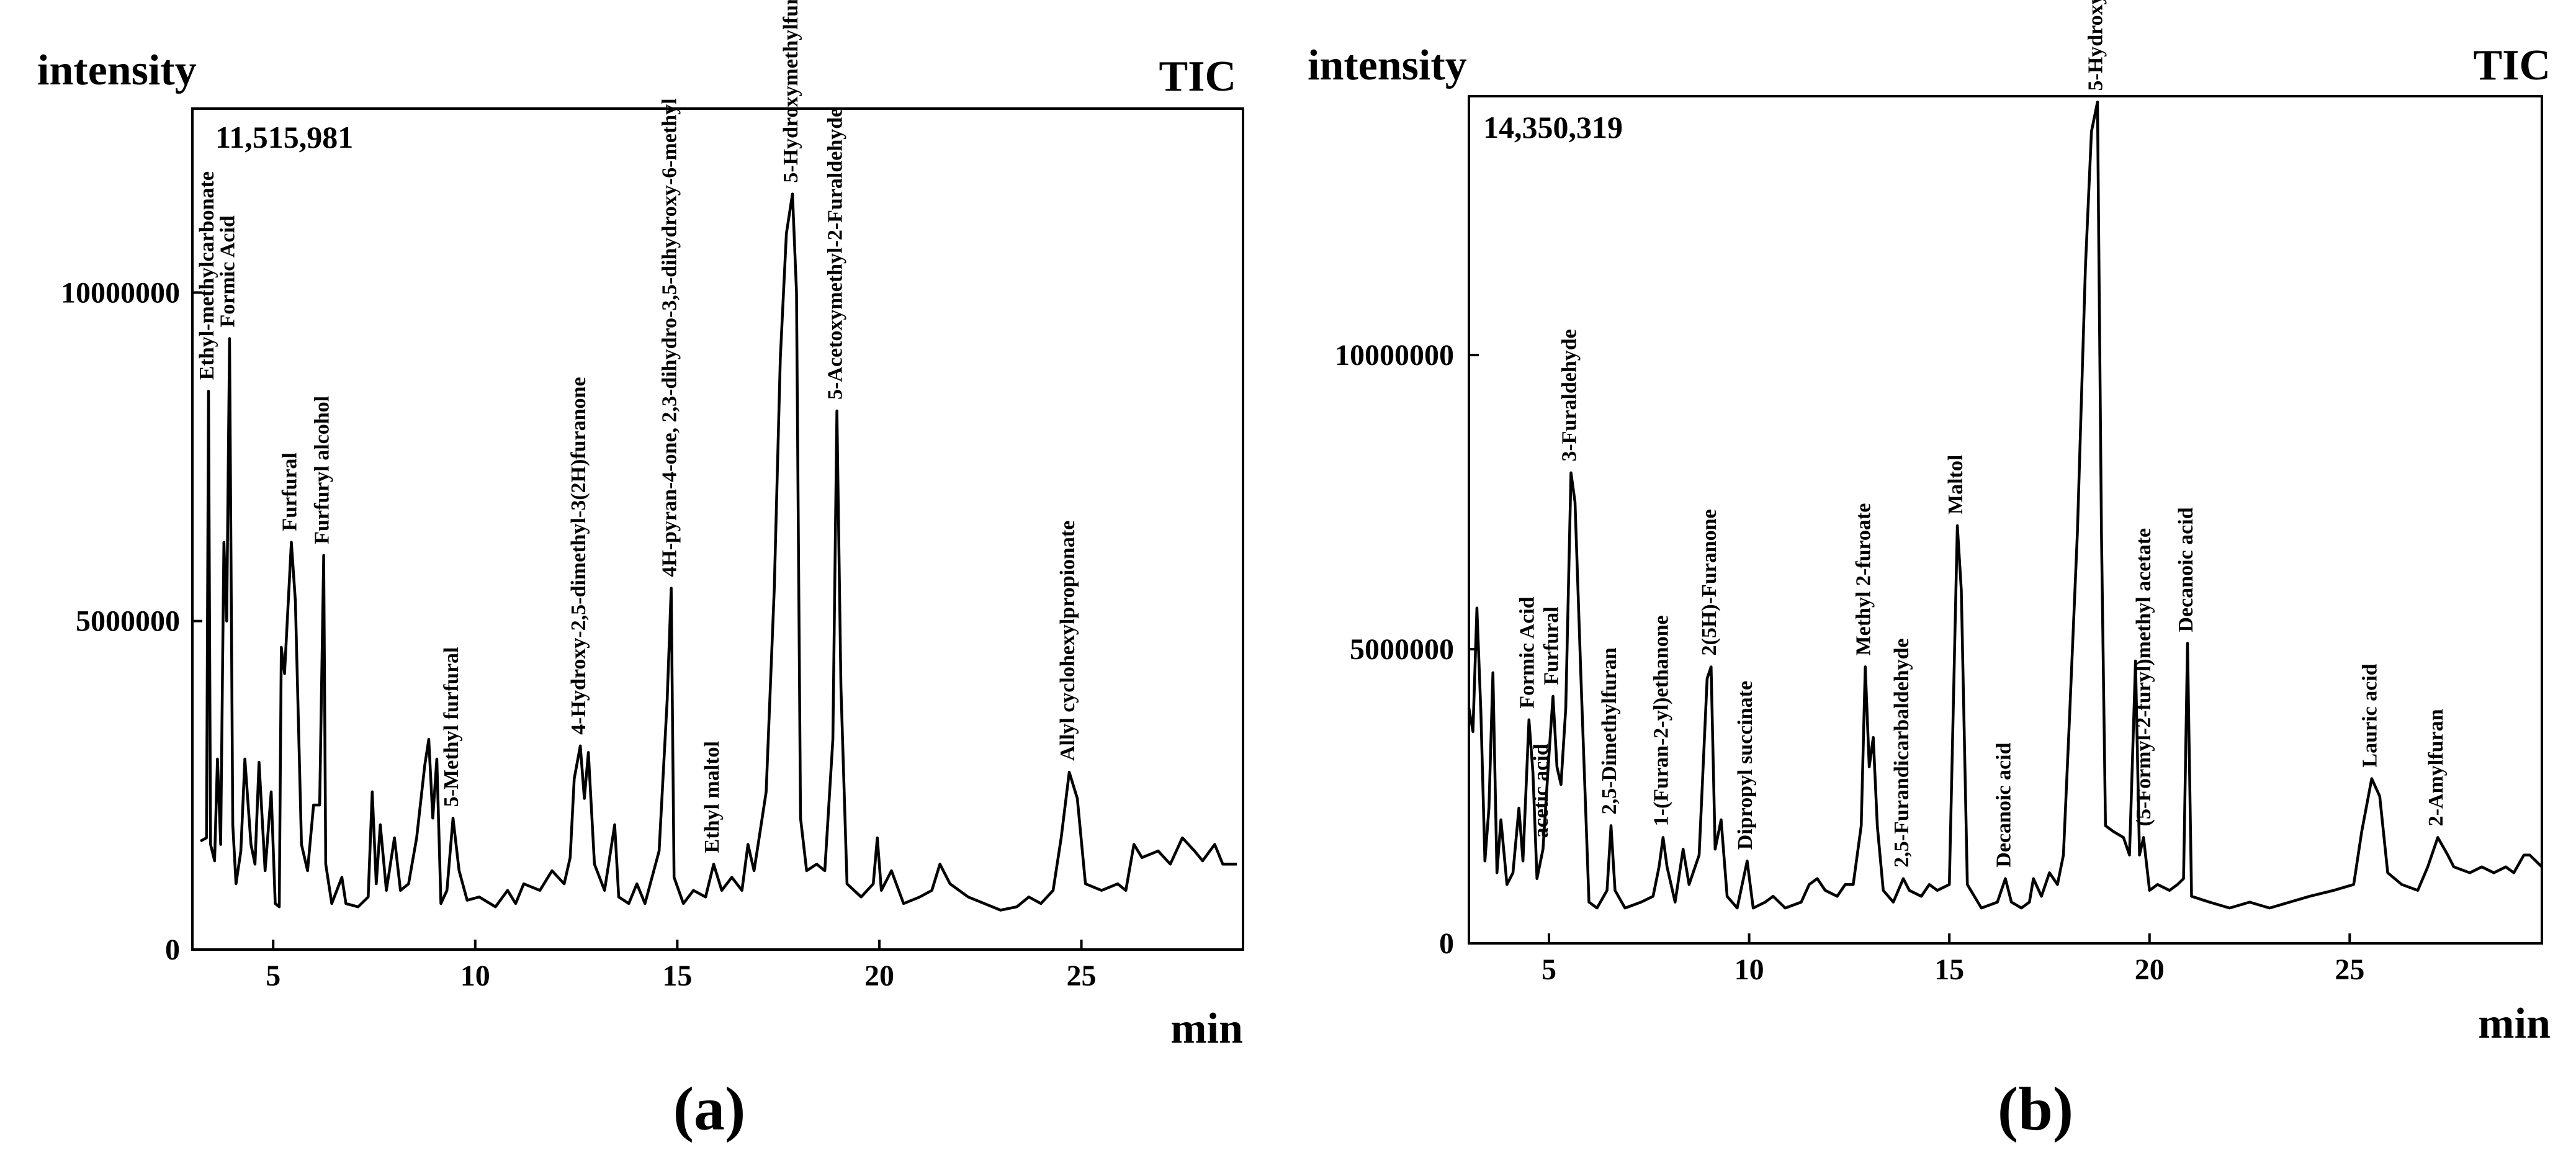  I want to click on peak-label: Furfuryl alcohol, so click(321, 470).